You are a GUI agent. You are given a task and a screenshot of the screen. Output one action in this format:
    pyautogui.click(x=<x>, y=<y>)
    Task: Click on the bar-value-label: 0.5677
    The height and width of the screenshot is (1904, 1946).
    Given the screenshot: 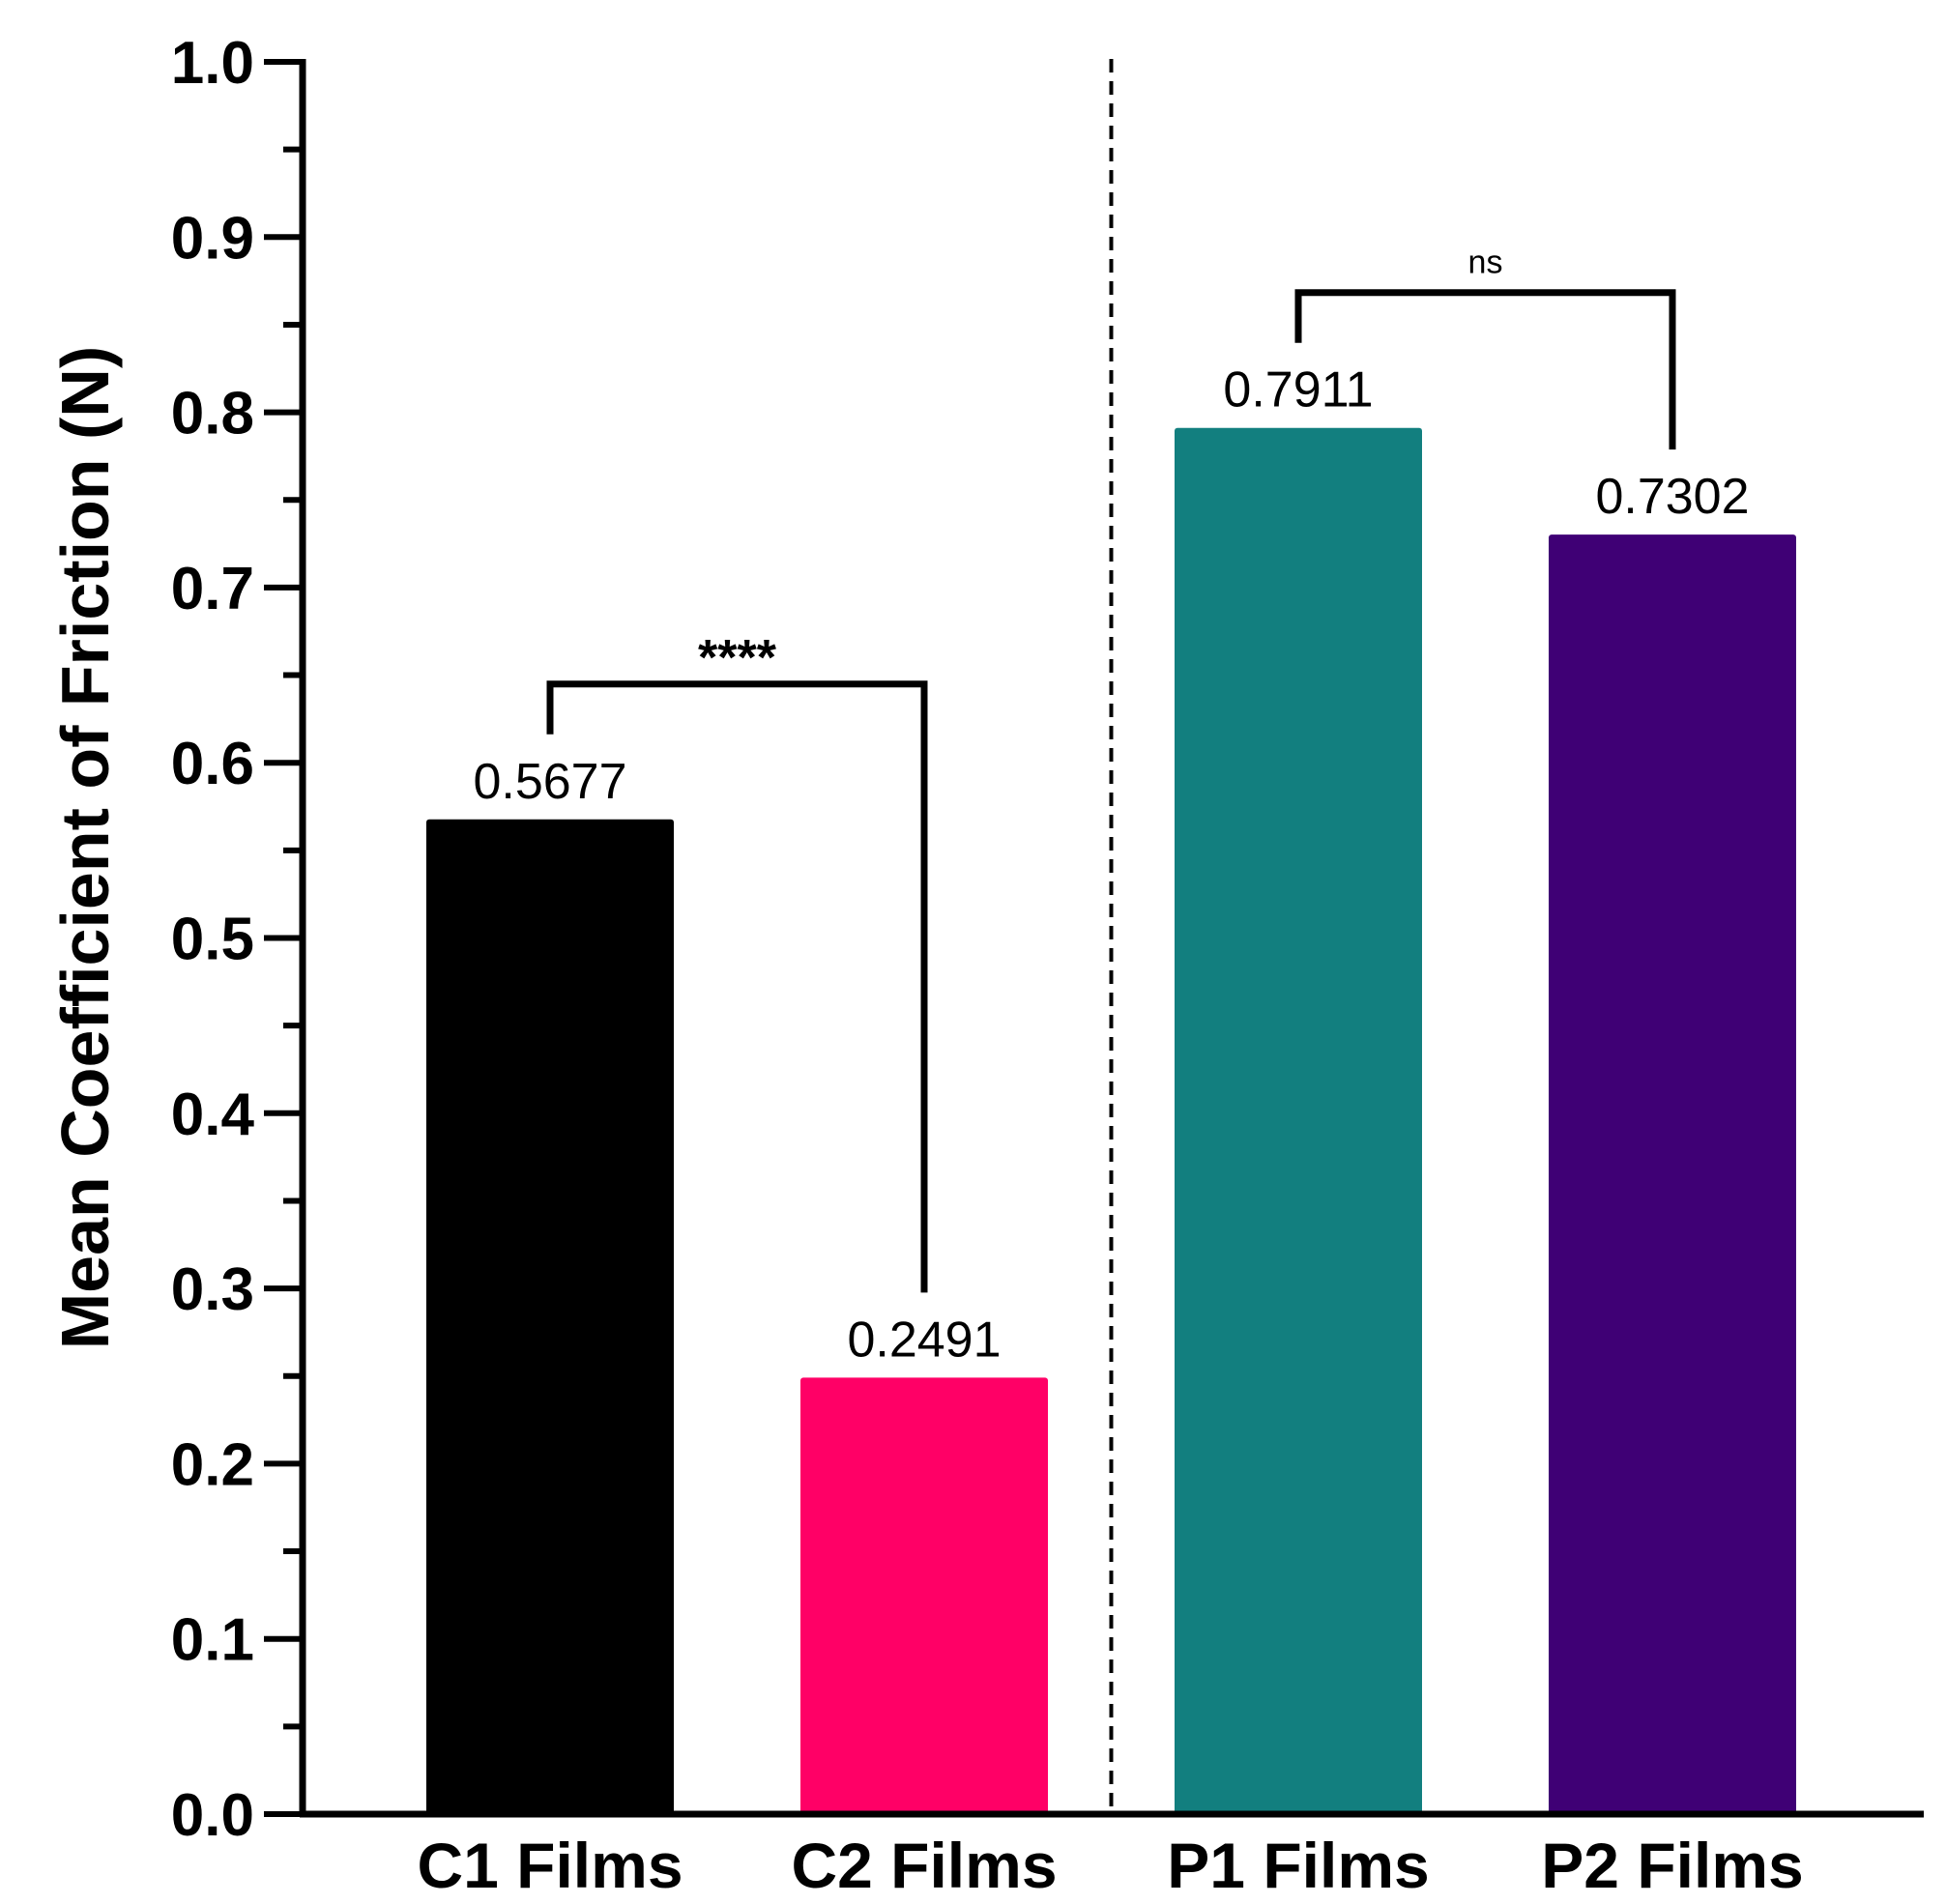 What is the action you would take?
    pyautogui.click(x=549, y=782)
    